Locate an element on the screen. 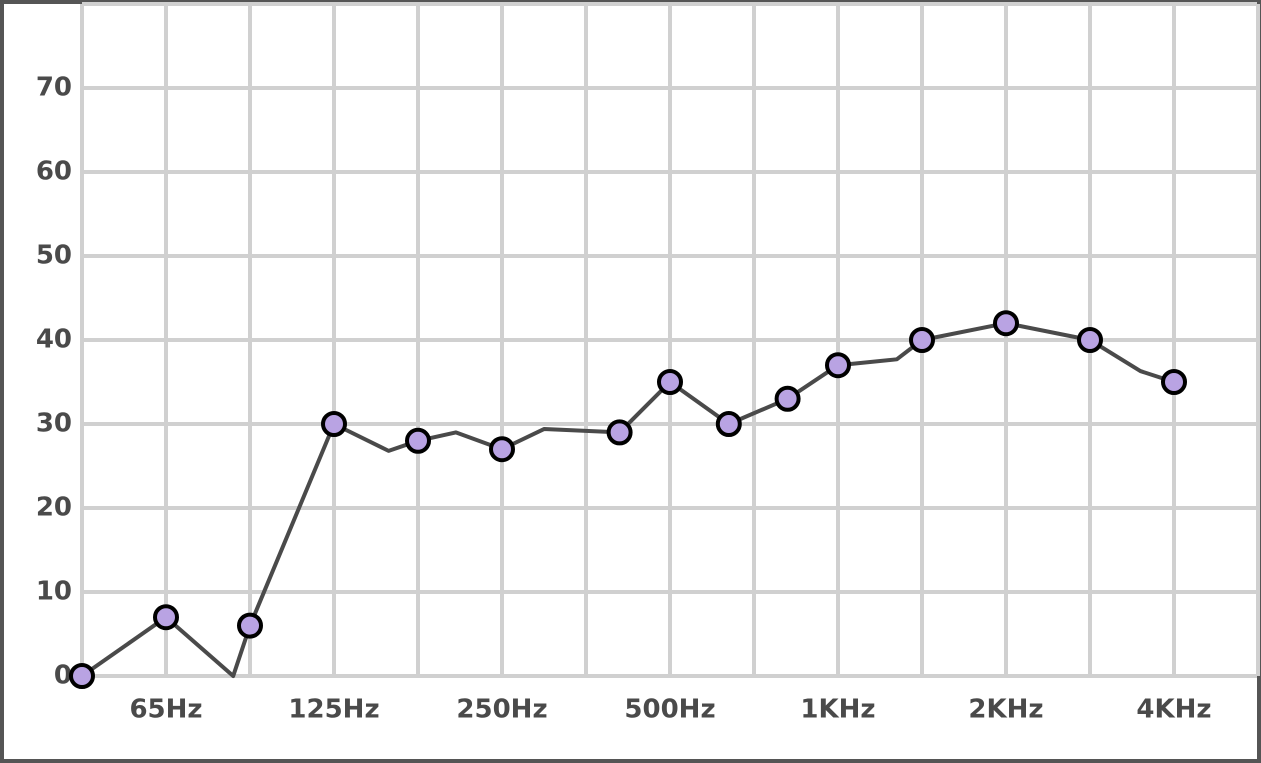 Image resolution: width=1261 pixels, height=763 pixels. x-tick-label: 1KHz is located at coordinates (837, 710).